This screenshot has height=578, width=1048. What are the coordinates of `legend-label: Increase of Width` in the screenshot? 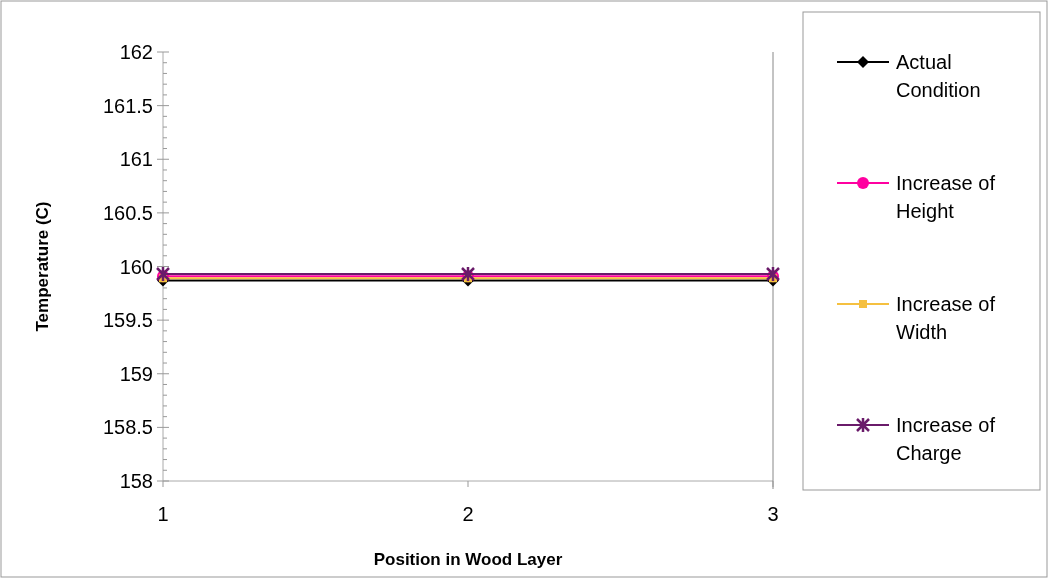 It's located at (946, 318).